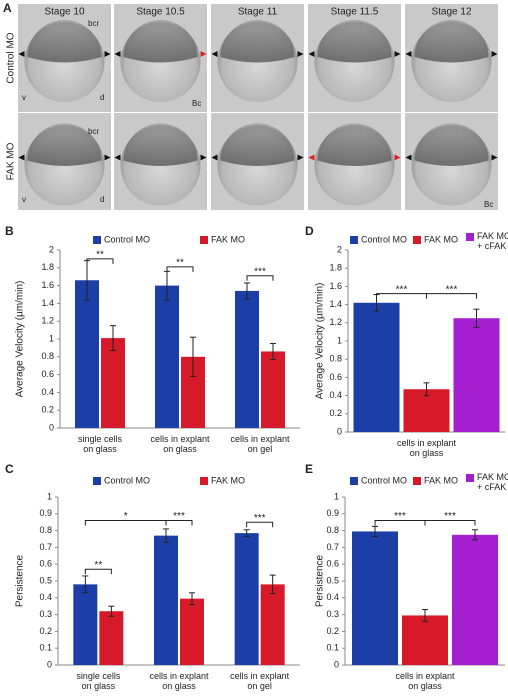  Describe the element at coordinates (9, 231) in the screenshot. I see `panel-label: B` at that location.